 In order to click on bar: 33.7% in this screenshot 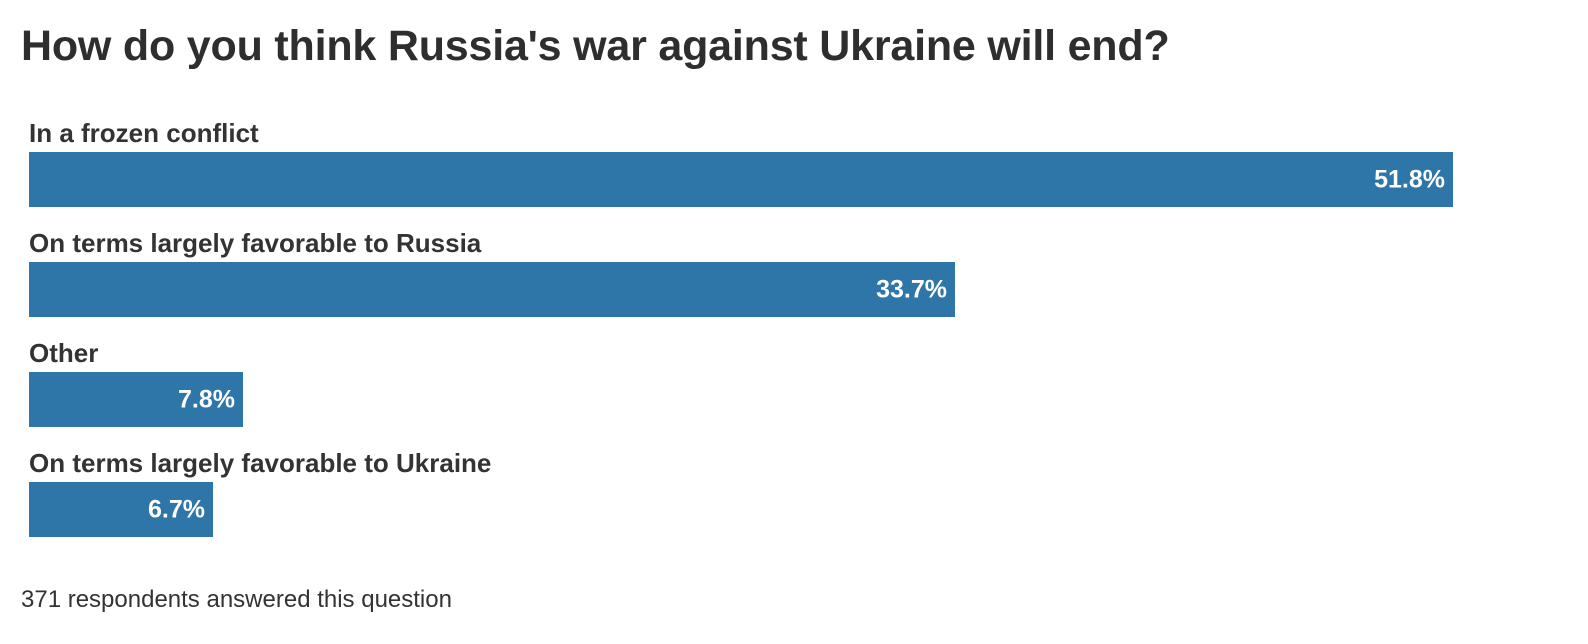, I will do `click(492, 289)`.